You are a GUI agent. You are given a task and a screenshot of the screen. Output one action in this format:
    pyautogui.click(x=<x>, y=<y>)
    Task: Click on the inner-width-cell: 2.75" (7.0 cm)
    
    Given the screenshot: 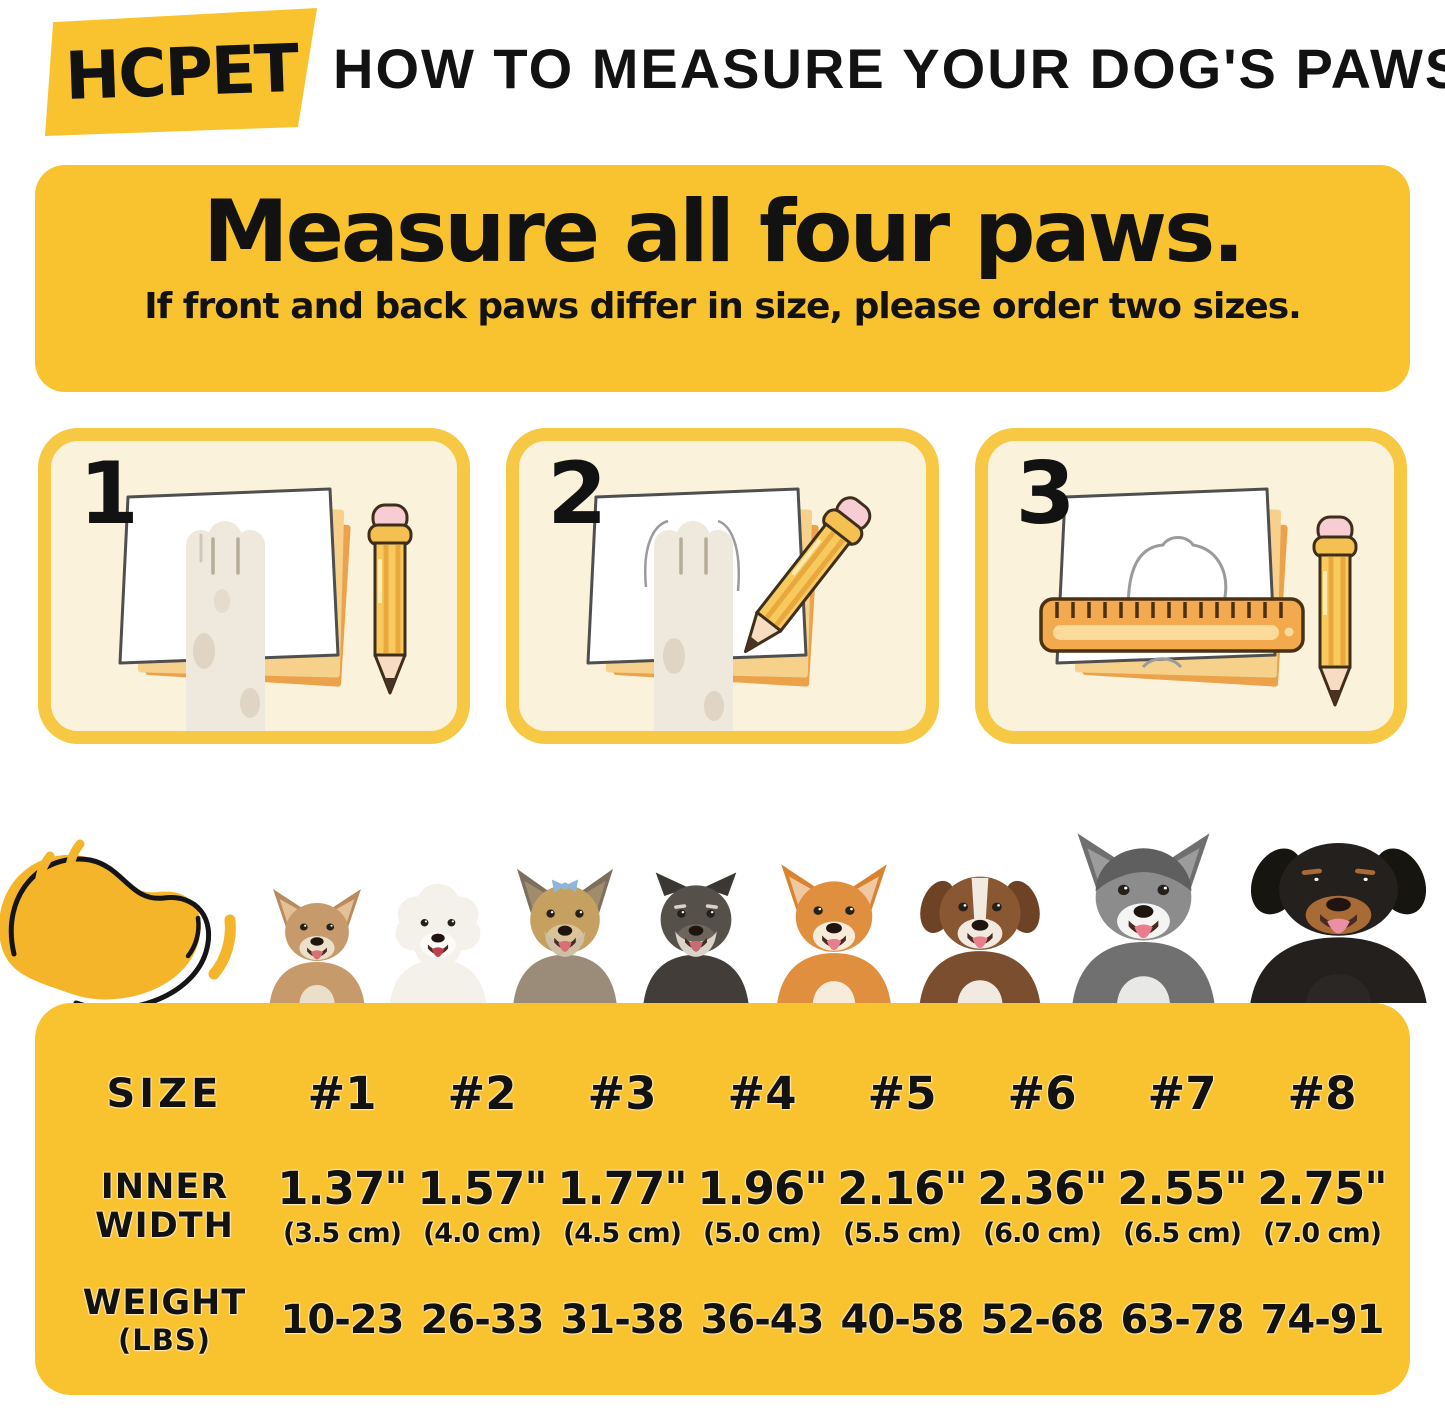 What is the action you would take?
    pyautogui.click(x=1322, y=1205)
    